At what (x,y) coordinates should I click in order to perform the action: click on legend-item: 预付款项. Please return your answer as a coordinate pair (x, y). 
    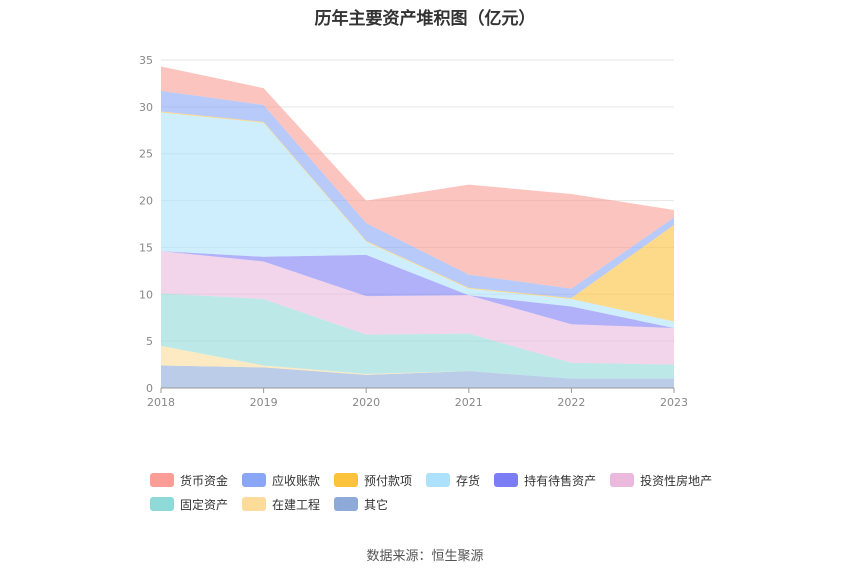
    Looking at the image, I should click on (373, 480).